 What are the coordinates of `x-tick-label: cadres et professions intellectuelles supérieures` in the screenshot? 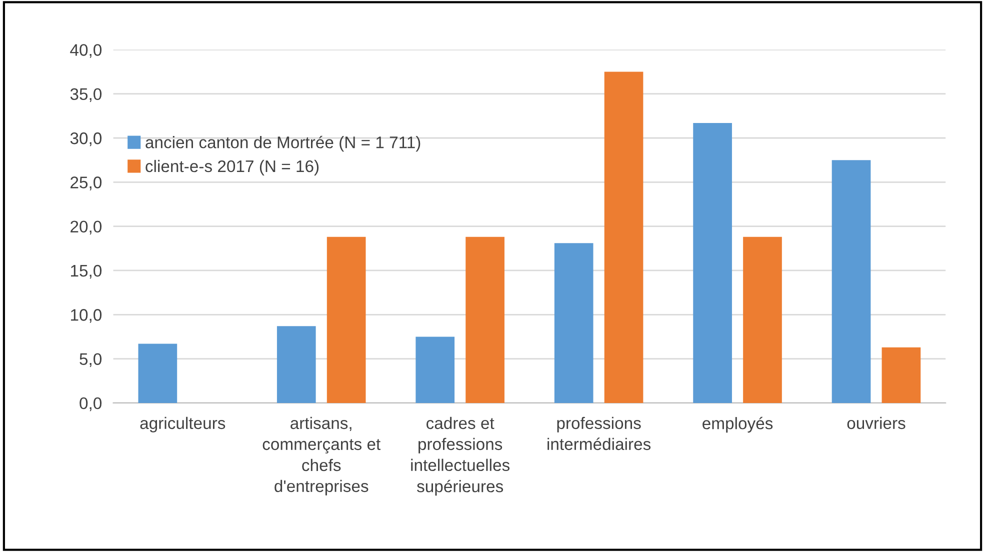 It's located at (460, 456).